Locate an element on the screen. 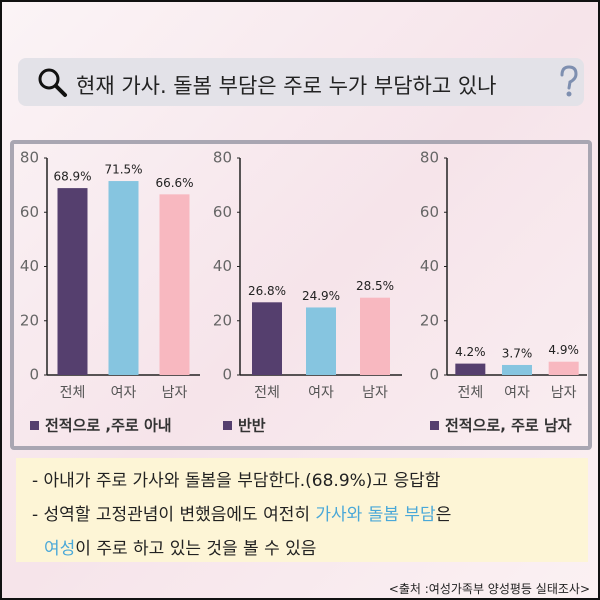 The width and height of the screenshot is (600, 600). note-line: - 아내가 주로 가사와 돌봄을 부담한다.(68.9%)고 응답함 is located at coordinates (236, 478).